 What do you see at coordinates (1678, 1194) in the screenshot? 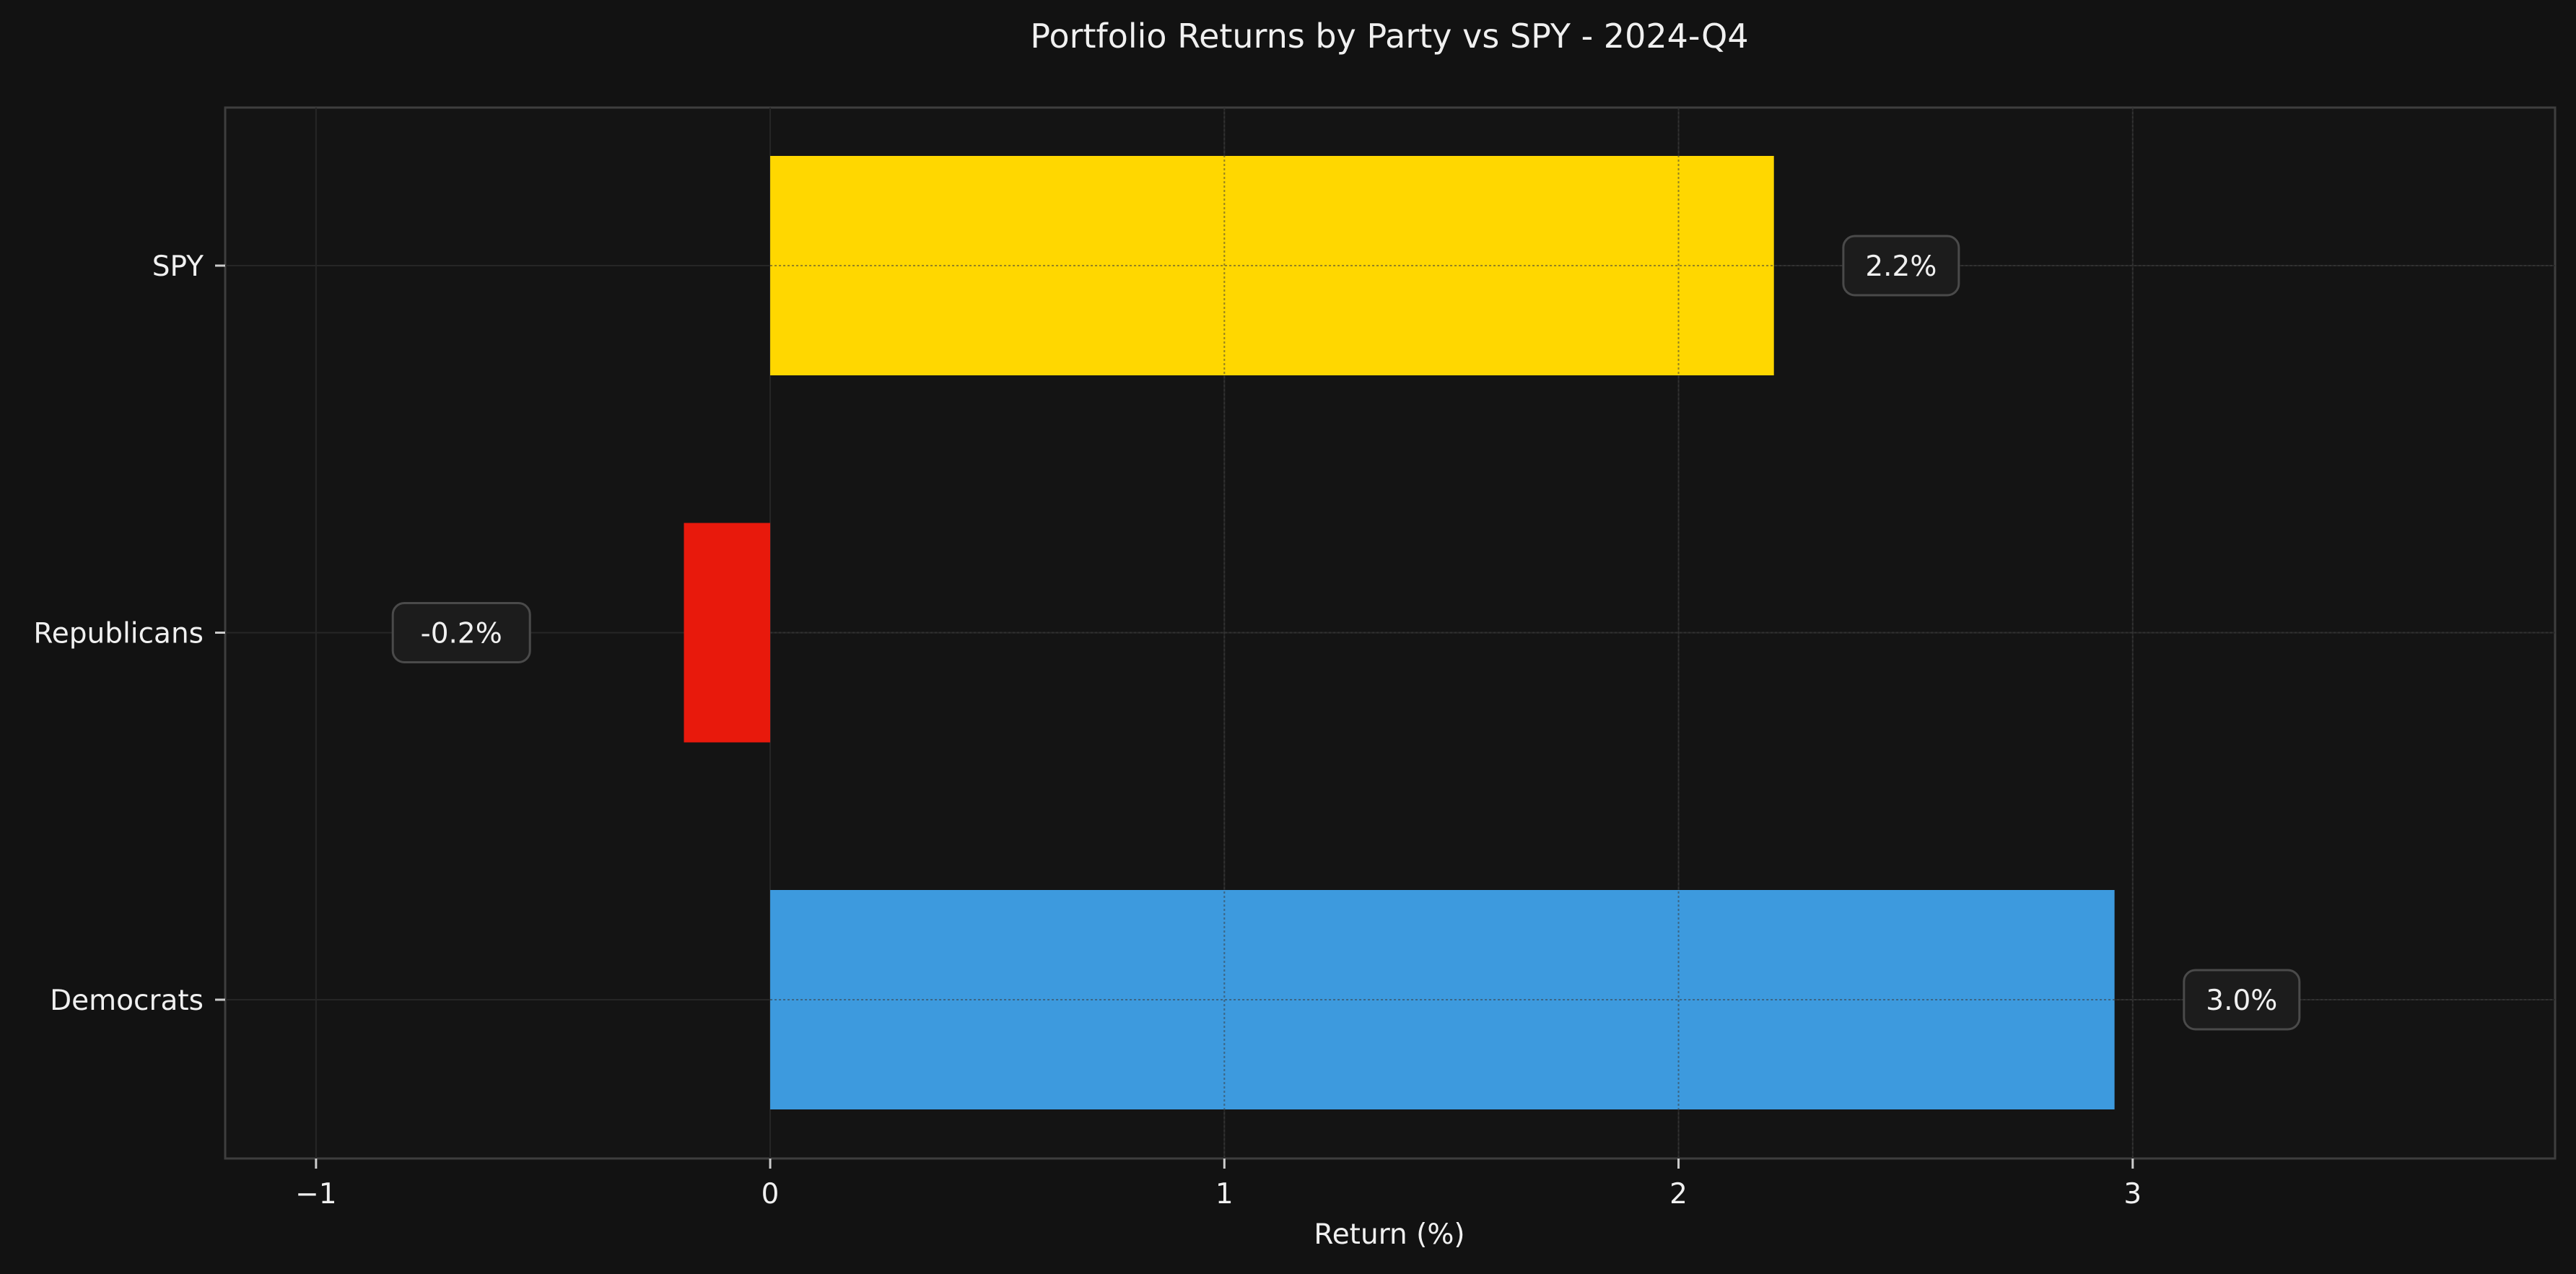
I see `x-tick-label: 2` at bounding box center [1678, 1194].